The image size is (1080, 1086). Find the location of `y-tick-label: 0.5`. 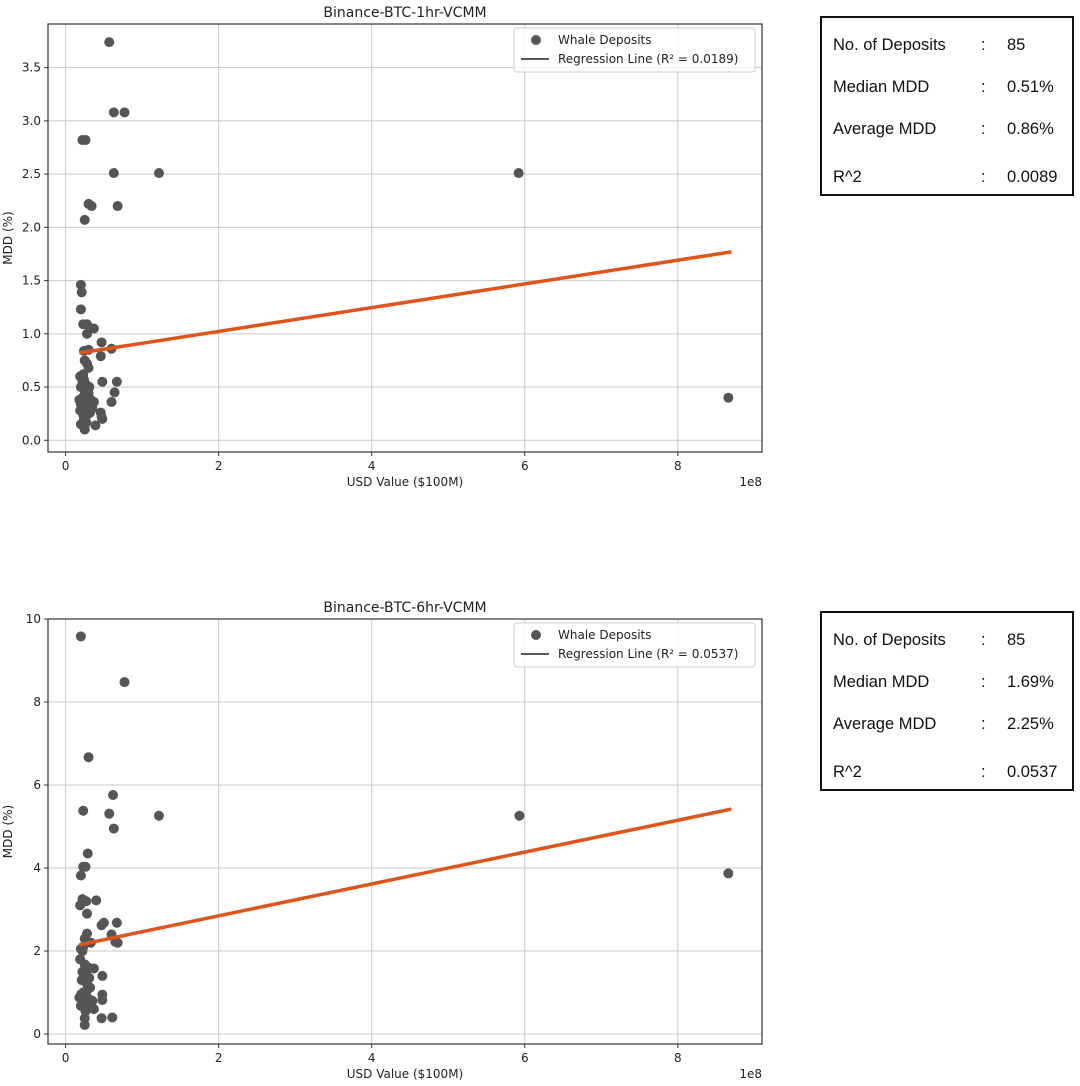

y-tick-label: 0.5 is located at coordinates (31, 387).